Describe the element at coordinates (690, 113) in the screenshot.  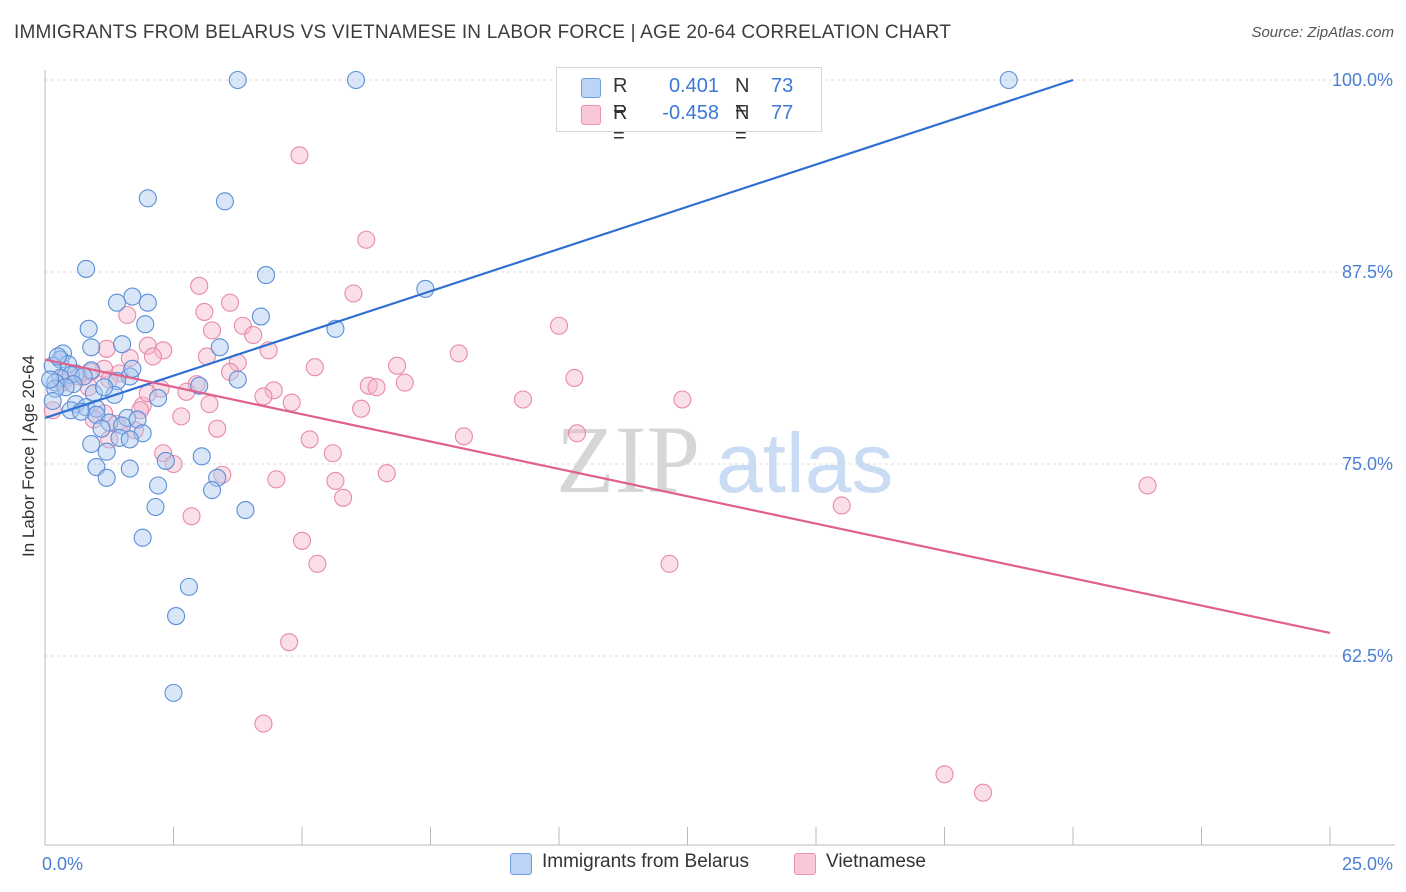
I see `r-value: -0.458` at that location.